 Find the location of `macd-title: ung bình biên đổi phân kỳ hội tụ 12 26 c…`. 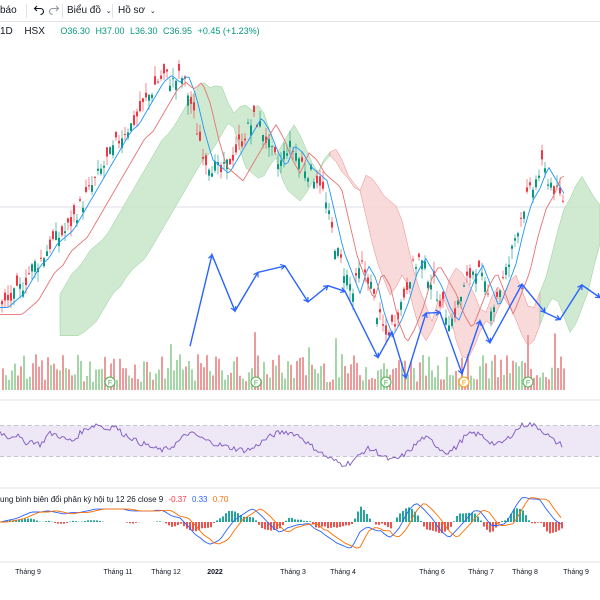

macd-title: ung bình biên đổi phân kỳ hội tụ 12 26 c… is located at coordinates (82, 499).